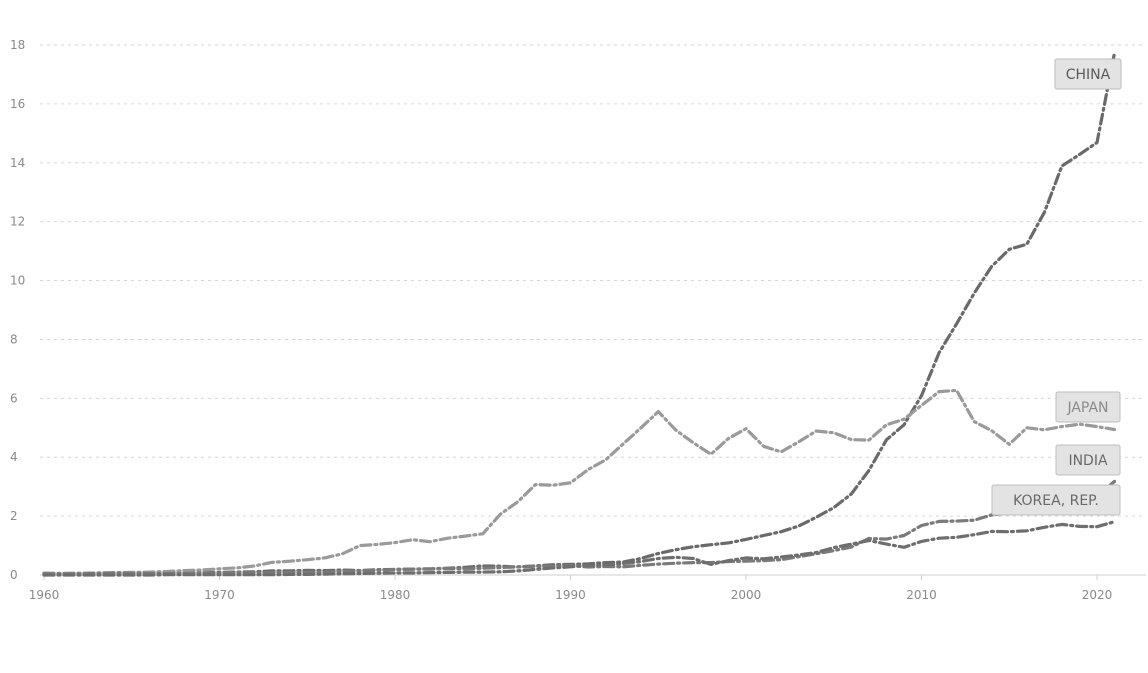  I want to click on legend-item: JAPAN, so click(1088, 407).